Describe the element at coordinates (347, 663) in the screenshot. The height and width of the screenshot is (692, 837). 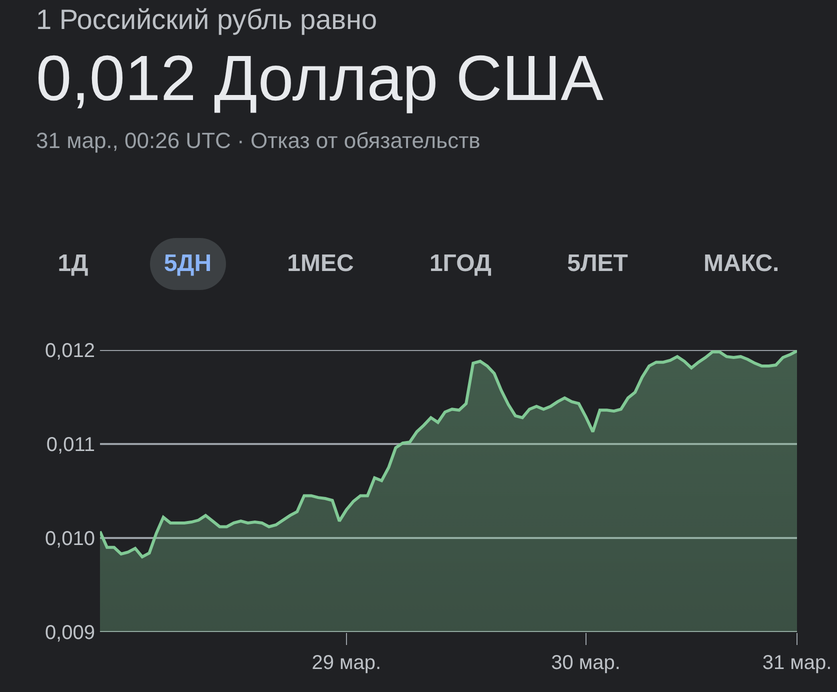
I see `x-tick-label: 29 мар.` at that location.